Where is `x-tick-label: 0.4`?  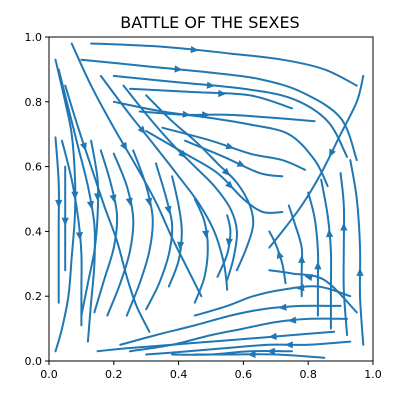
x-tick-label: 0.4 is located at coordinates (179, 374).